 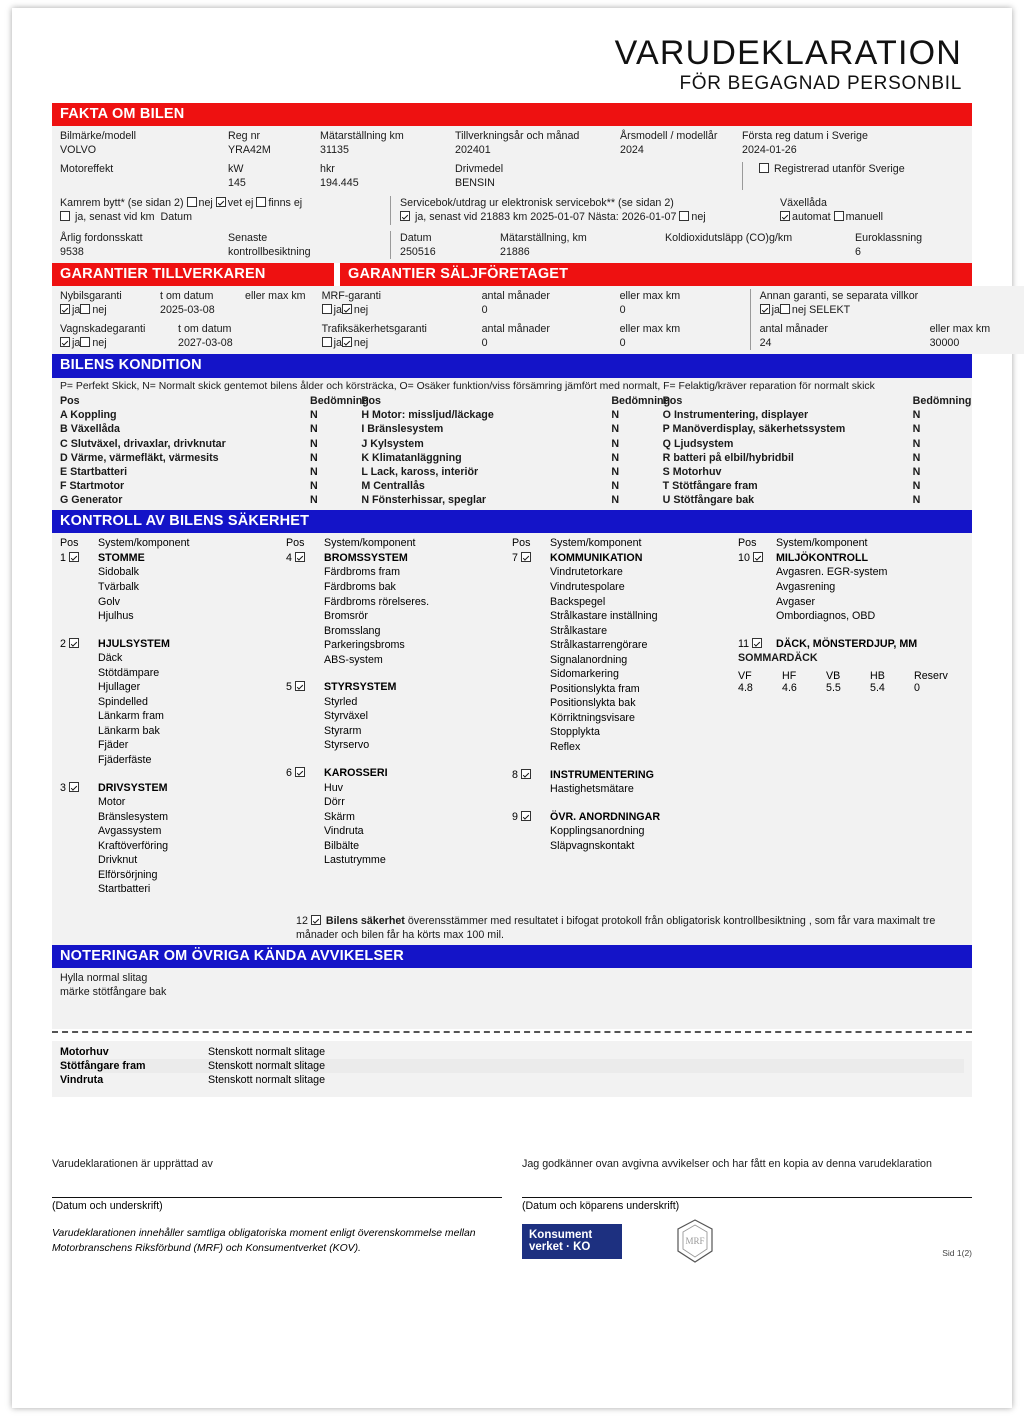 What do you see at coordinates (65, 309) in the screenshot?
I see `checkbox-new-car-yes` at bounding box center [65, 309].